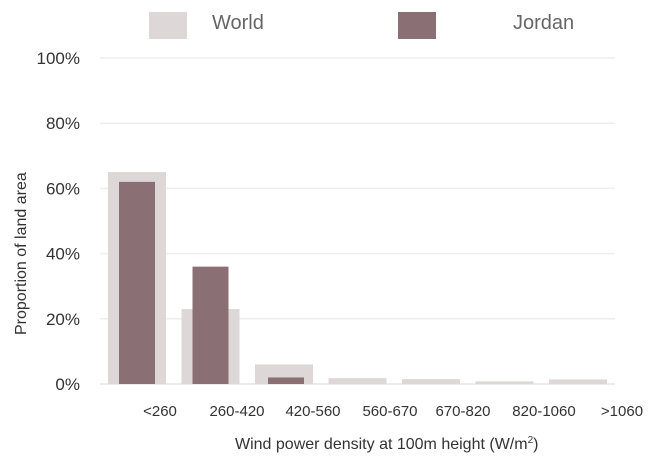  I want to click on legend-label-jordan: Jordan, so click(543, 23).